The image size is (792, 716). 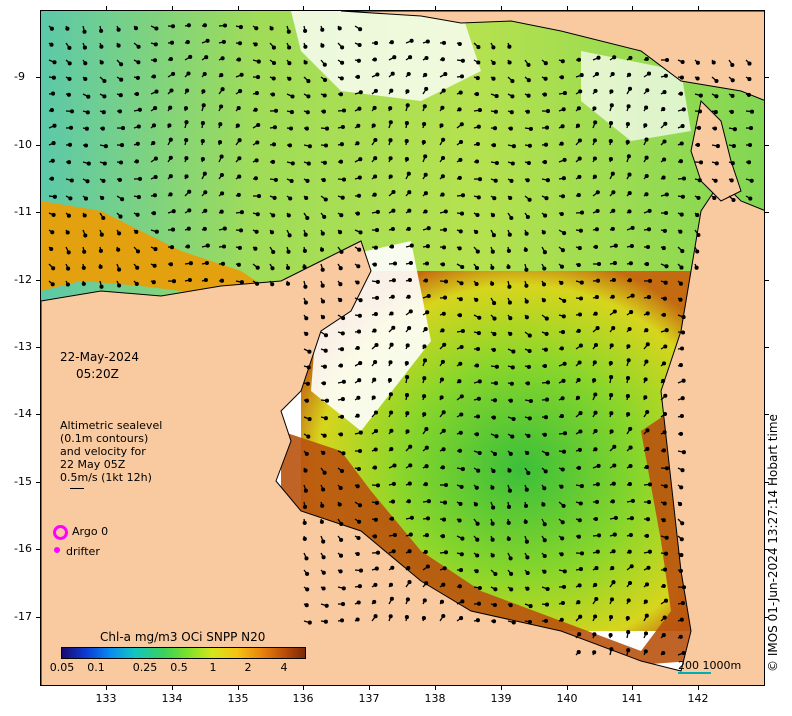 What do you see at coordinates (172, 698) in the screenshot?
I see `lon-tick-label: 134` at bounding box center [172, 698].